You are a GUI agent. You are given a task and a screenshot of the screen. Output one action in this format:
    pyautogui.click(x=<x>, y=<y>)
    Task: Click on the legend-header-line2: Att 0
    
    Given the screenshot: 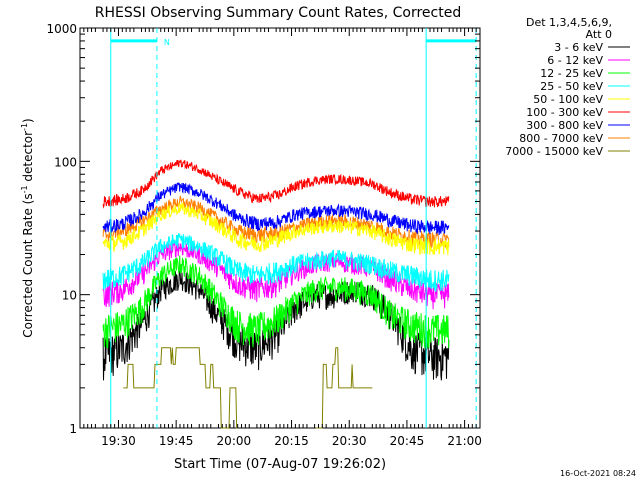 What is the action you would take?
    pyautogui.click(x=599, y=34)
    